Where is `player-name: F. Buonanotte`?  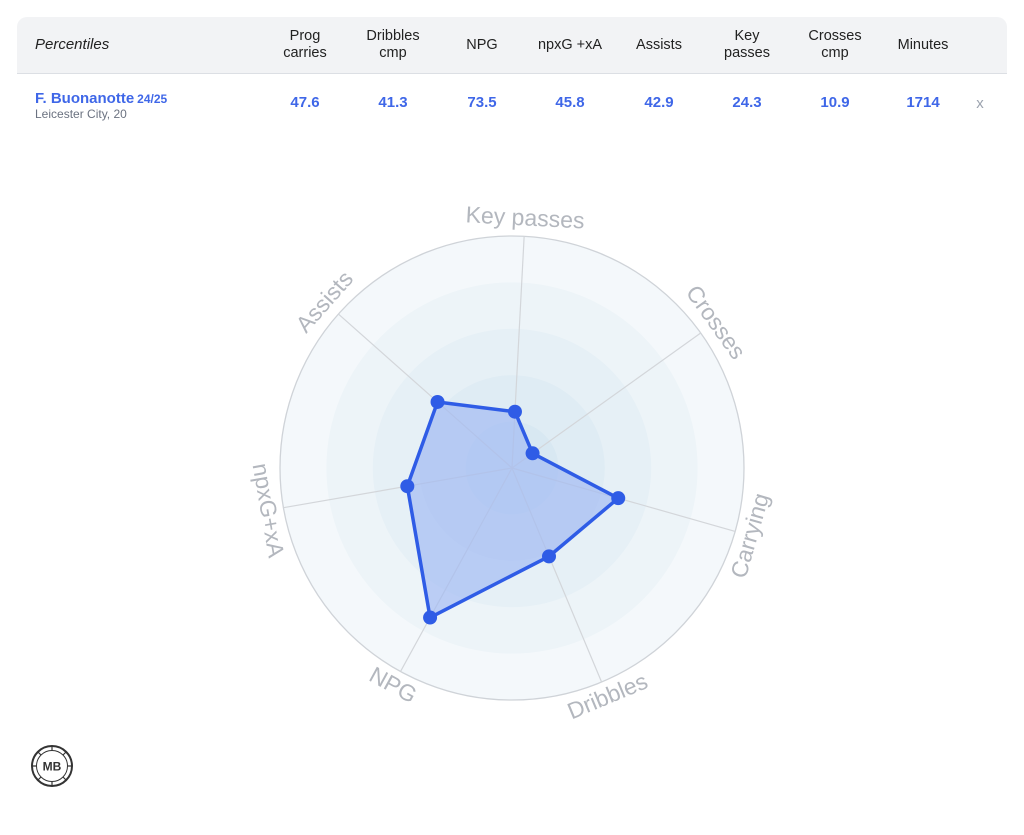
player-name: F. Buonanotte is located at coordinates (85, 98).